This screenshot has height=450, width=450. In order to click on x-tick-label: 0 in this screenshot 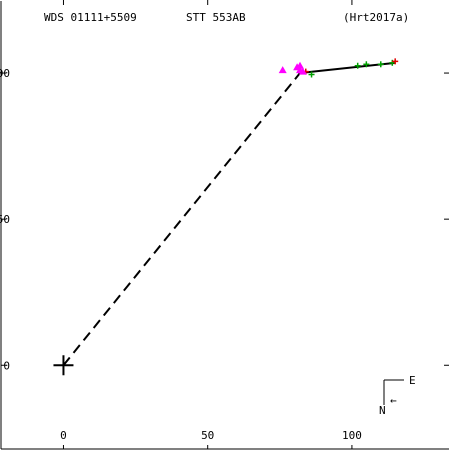, I will do `click(63, 435)`.